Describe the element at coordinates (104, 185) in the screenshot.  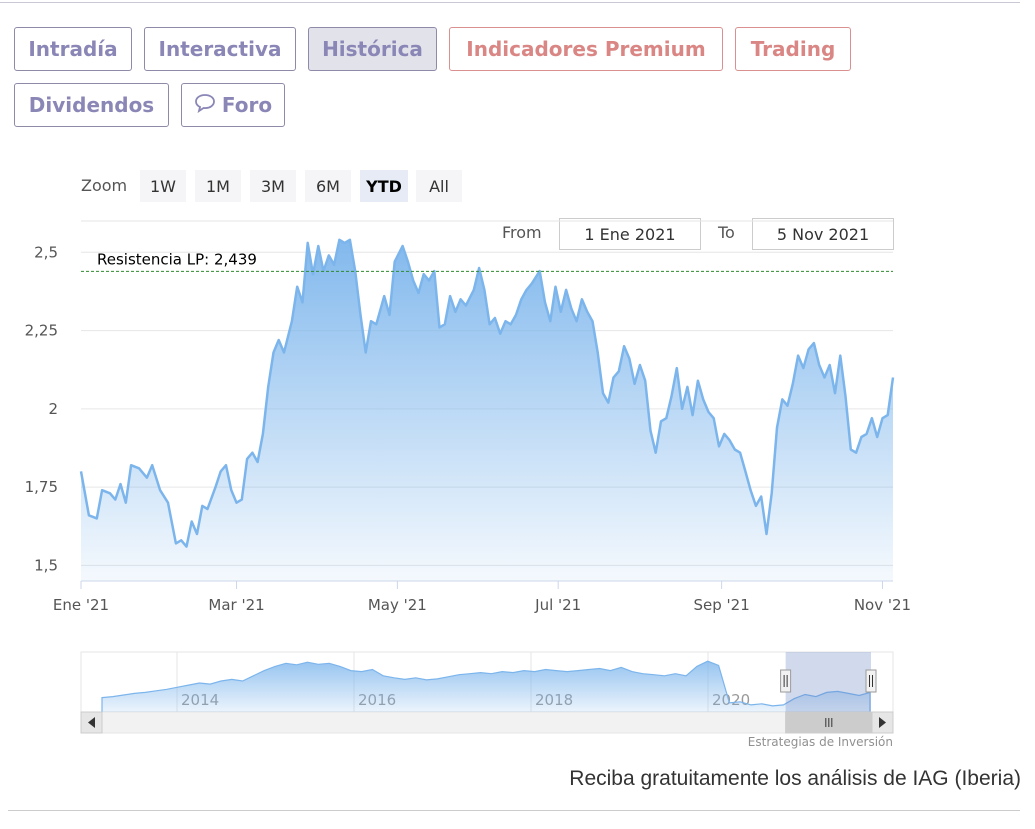
I see `zoom-label: Zoom` at that location.